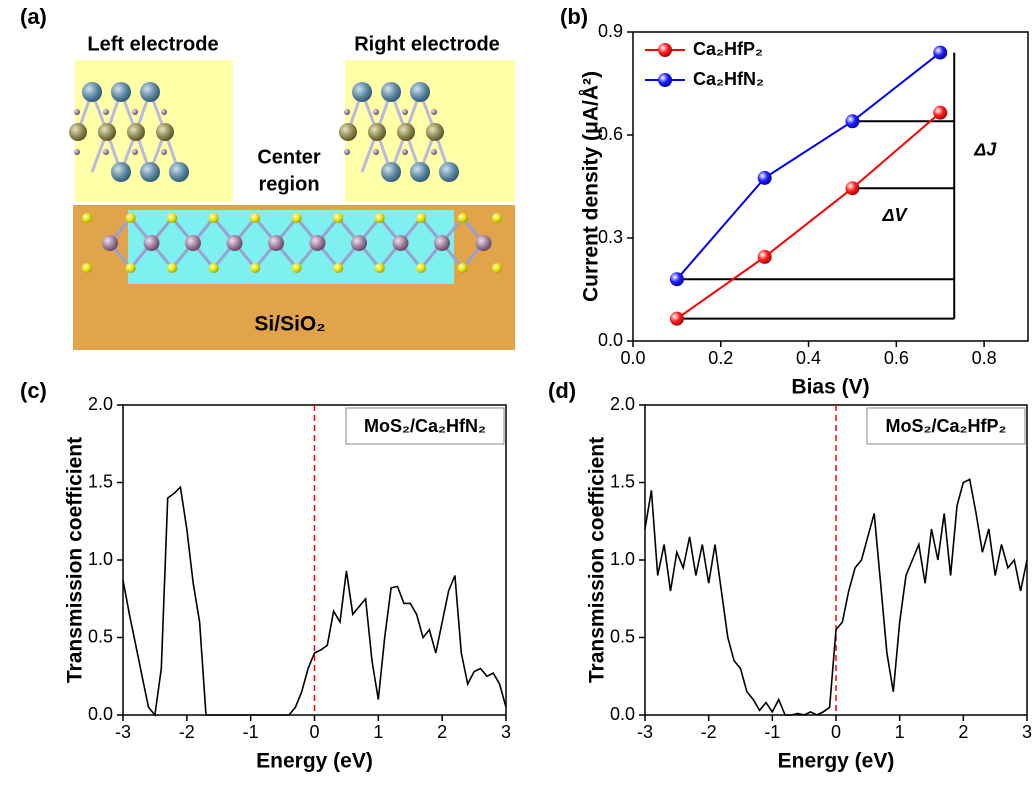 The height and width of the screenshot is (786, 1034). Describe the element at coordinates (720, 358) in the screenshot. I see `x-tick-label: 0.2` at that location.